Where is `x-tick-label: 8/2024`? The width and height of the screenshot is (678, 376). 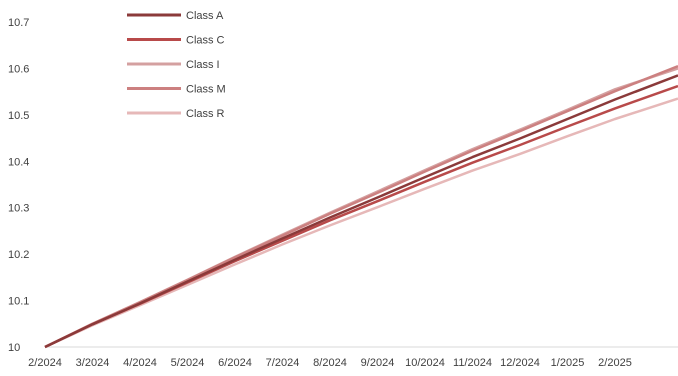
x-tick-label: 8/2024 is located at coordinates (330, 363).